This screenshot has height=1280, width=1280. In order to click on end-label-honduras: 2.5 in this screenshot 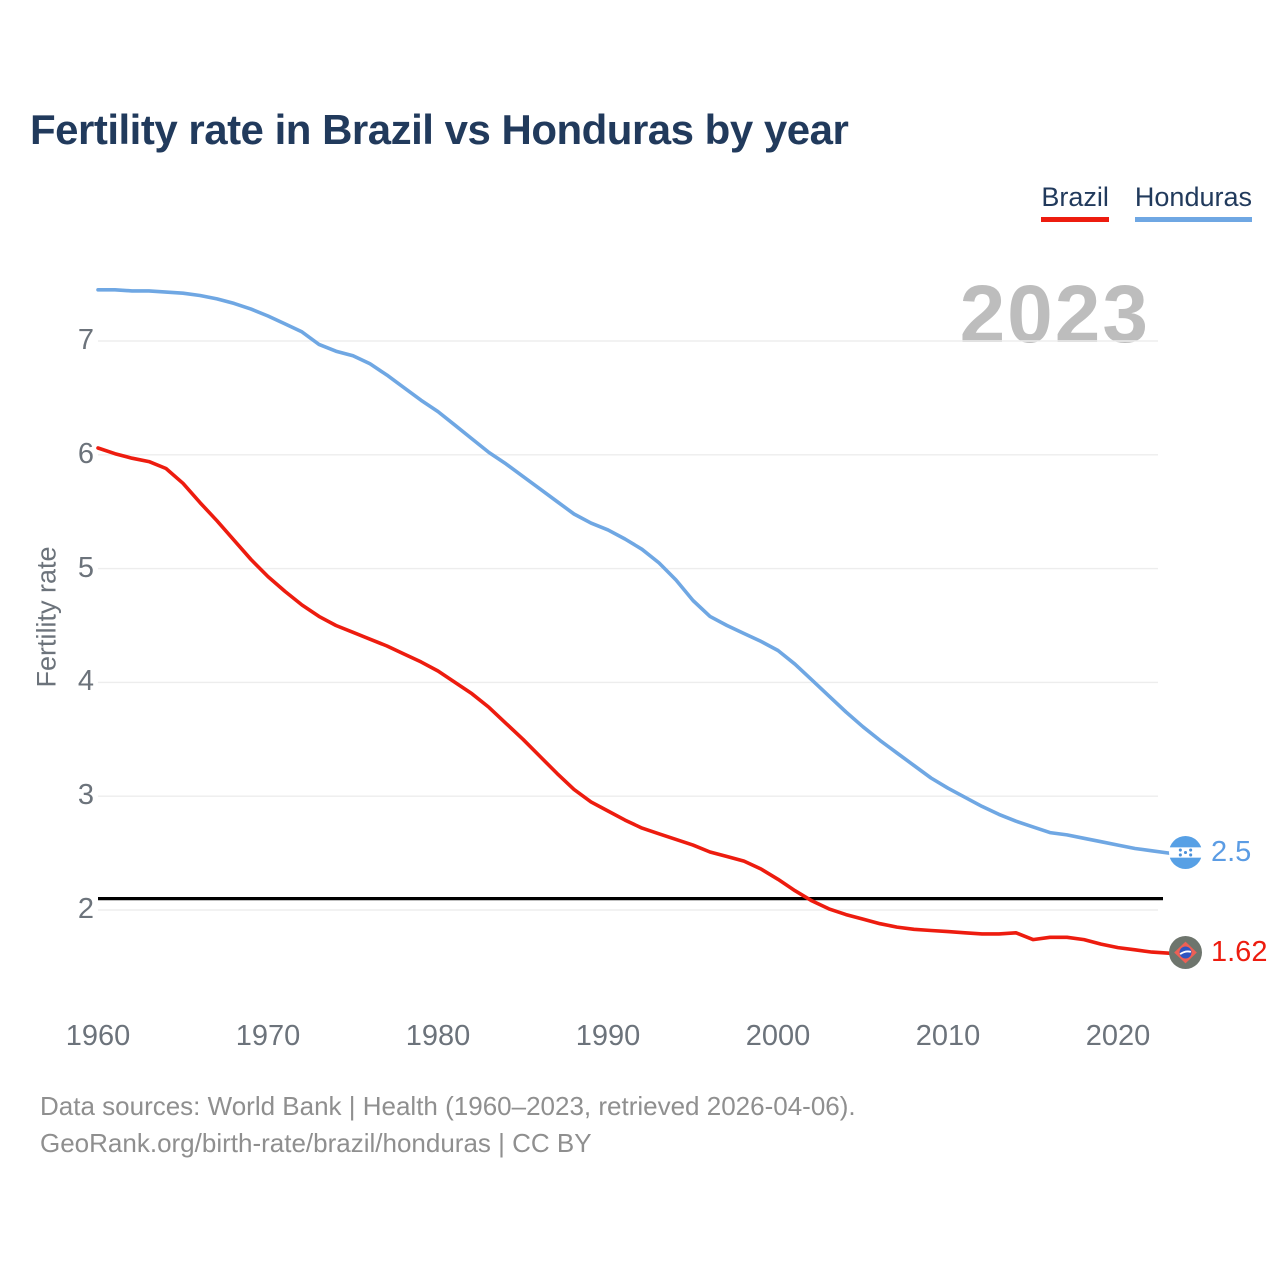, I will do `click(1210, 853)`.